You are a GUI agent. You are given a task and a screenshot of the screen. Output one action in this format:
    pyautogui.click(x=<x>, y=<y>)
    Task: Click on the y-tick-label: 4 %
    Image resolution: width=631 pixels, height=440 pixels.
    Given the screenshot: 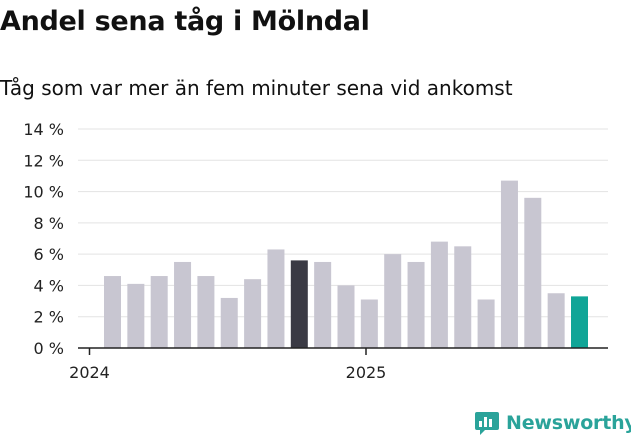 What is the action you would take?
    pyautogui.click(x=49, y=285)
    